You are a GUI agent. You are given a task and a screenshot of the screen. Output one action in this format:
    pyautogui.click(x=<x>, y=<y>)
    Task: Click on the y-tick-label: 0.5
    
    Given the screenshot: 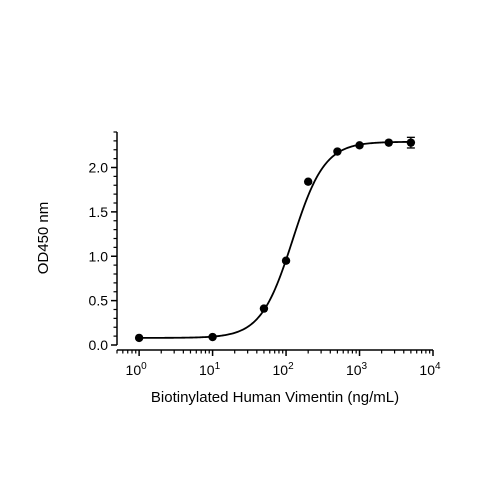 What is the action you would take?
    pyautogui.click(x=99, y=301)
    